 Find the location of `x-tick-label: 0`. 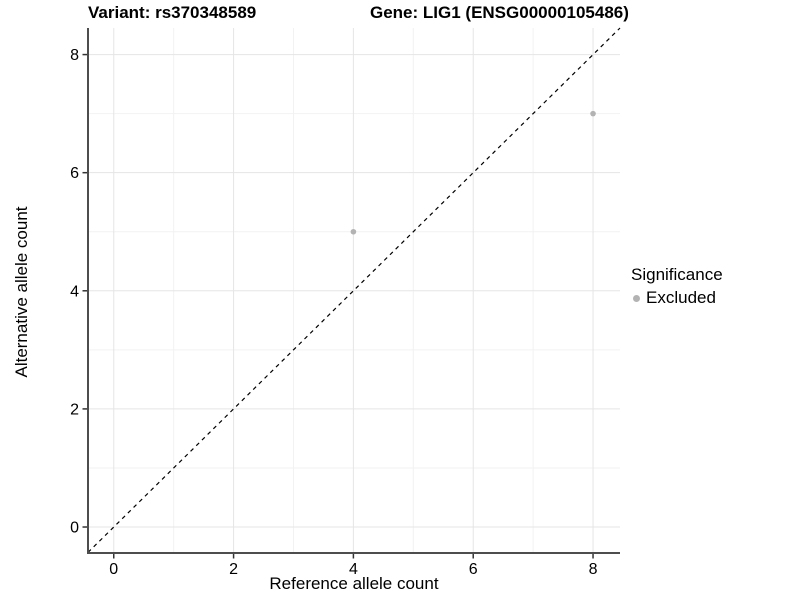

x-tick-label: 0 is located at coordinates (113, 569).